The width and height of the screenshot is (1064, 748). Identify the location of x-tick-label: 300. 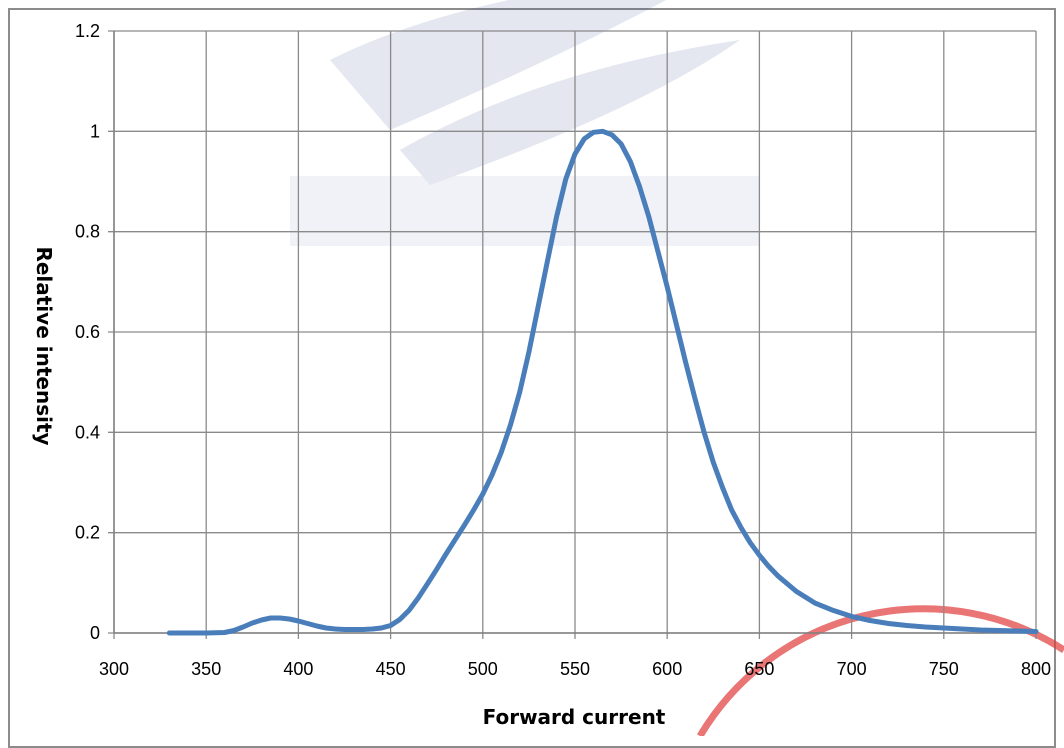
(114, 669).